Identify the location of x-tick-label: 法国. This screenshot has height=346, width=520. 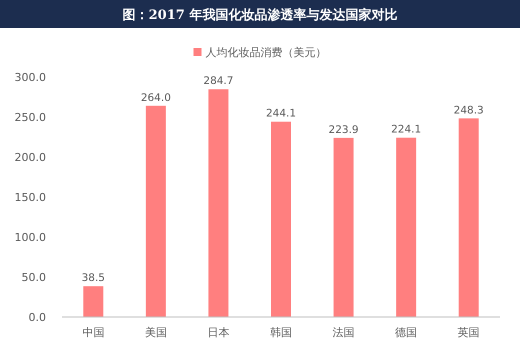
(343, 332).